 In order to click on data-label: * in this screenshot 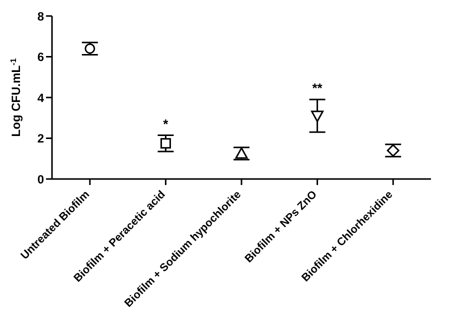, I will do `click(166, 124)`.